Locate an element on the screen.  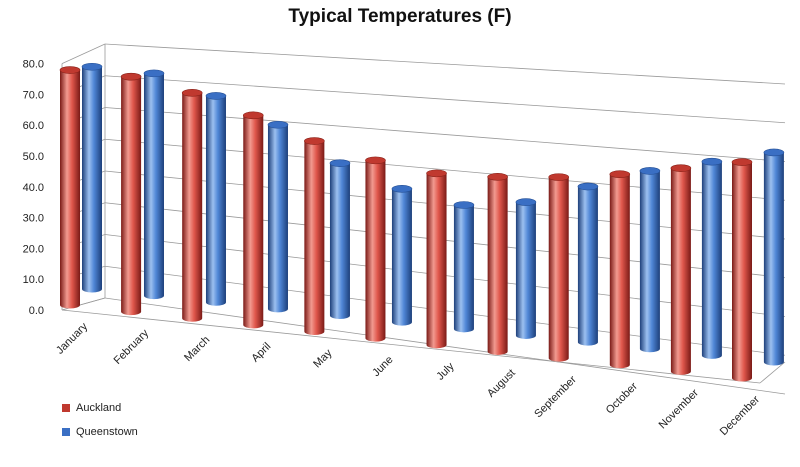
legend-label-auckland: Auckland is located at coordinates (99, 408).